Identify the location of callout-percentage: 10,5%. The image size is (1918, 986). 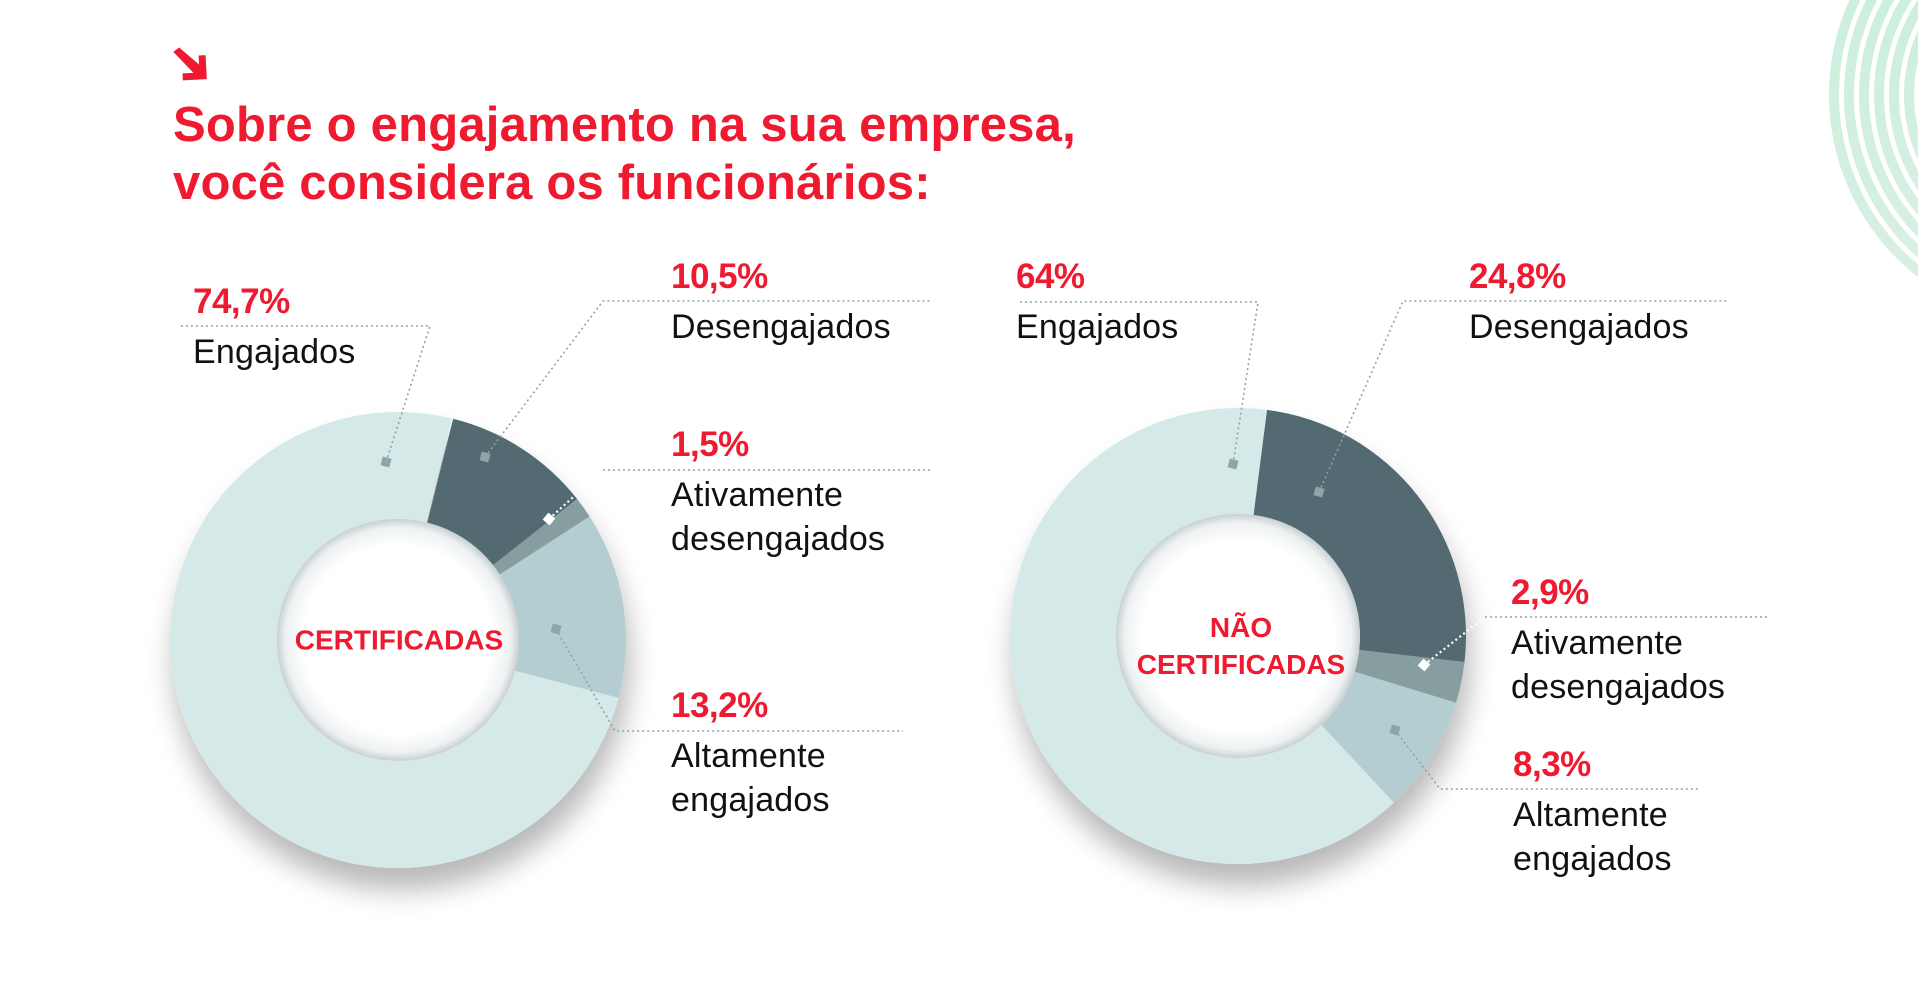
(719, 276).